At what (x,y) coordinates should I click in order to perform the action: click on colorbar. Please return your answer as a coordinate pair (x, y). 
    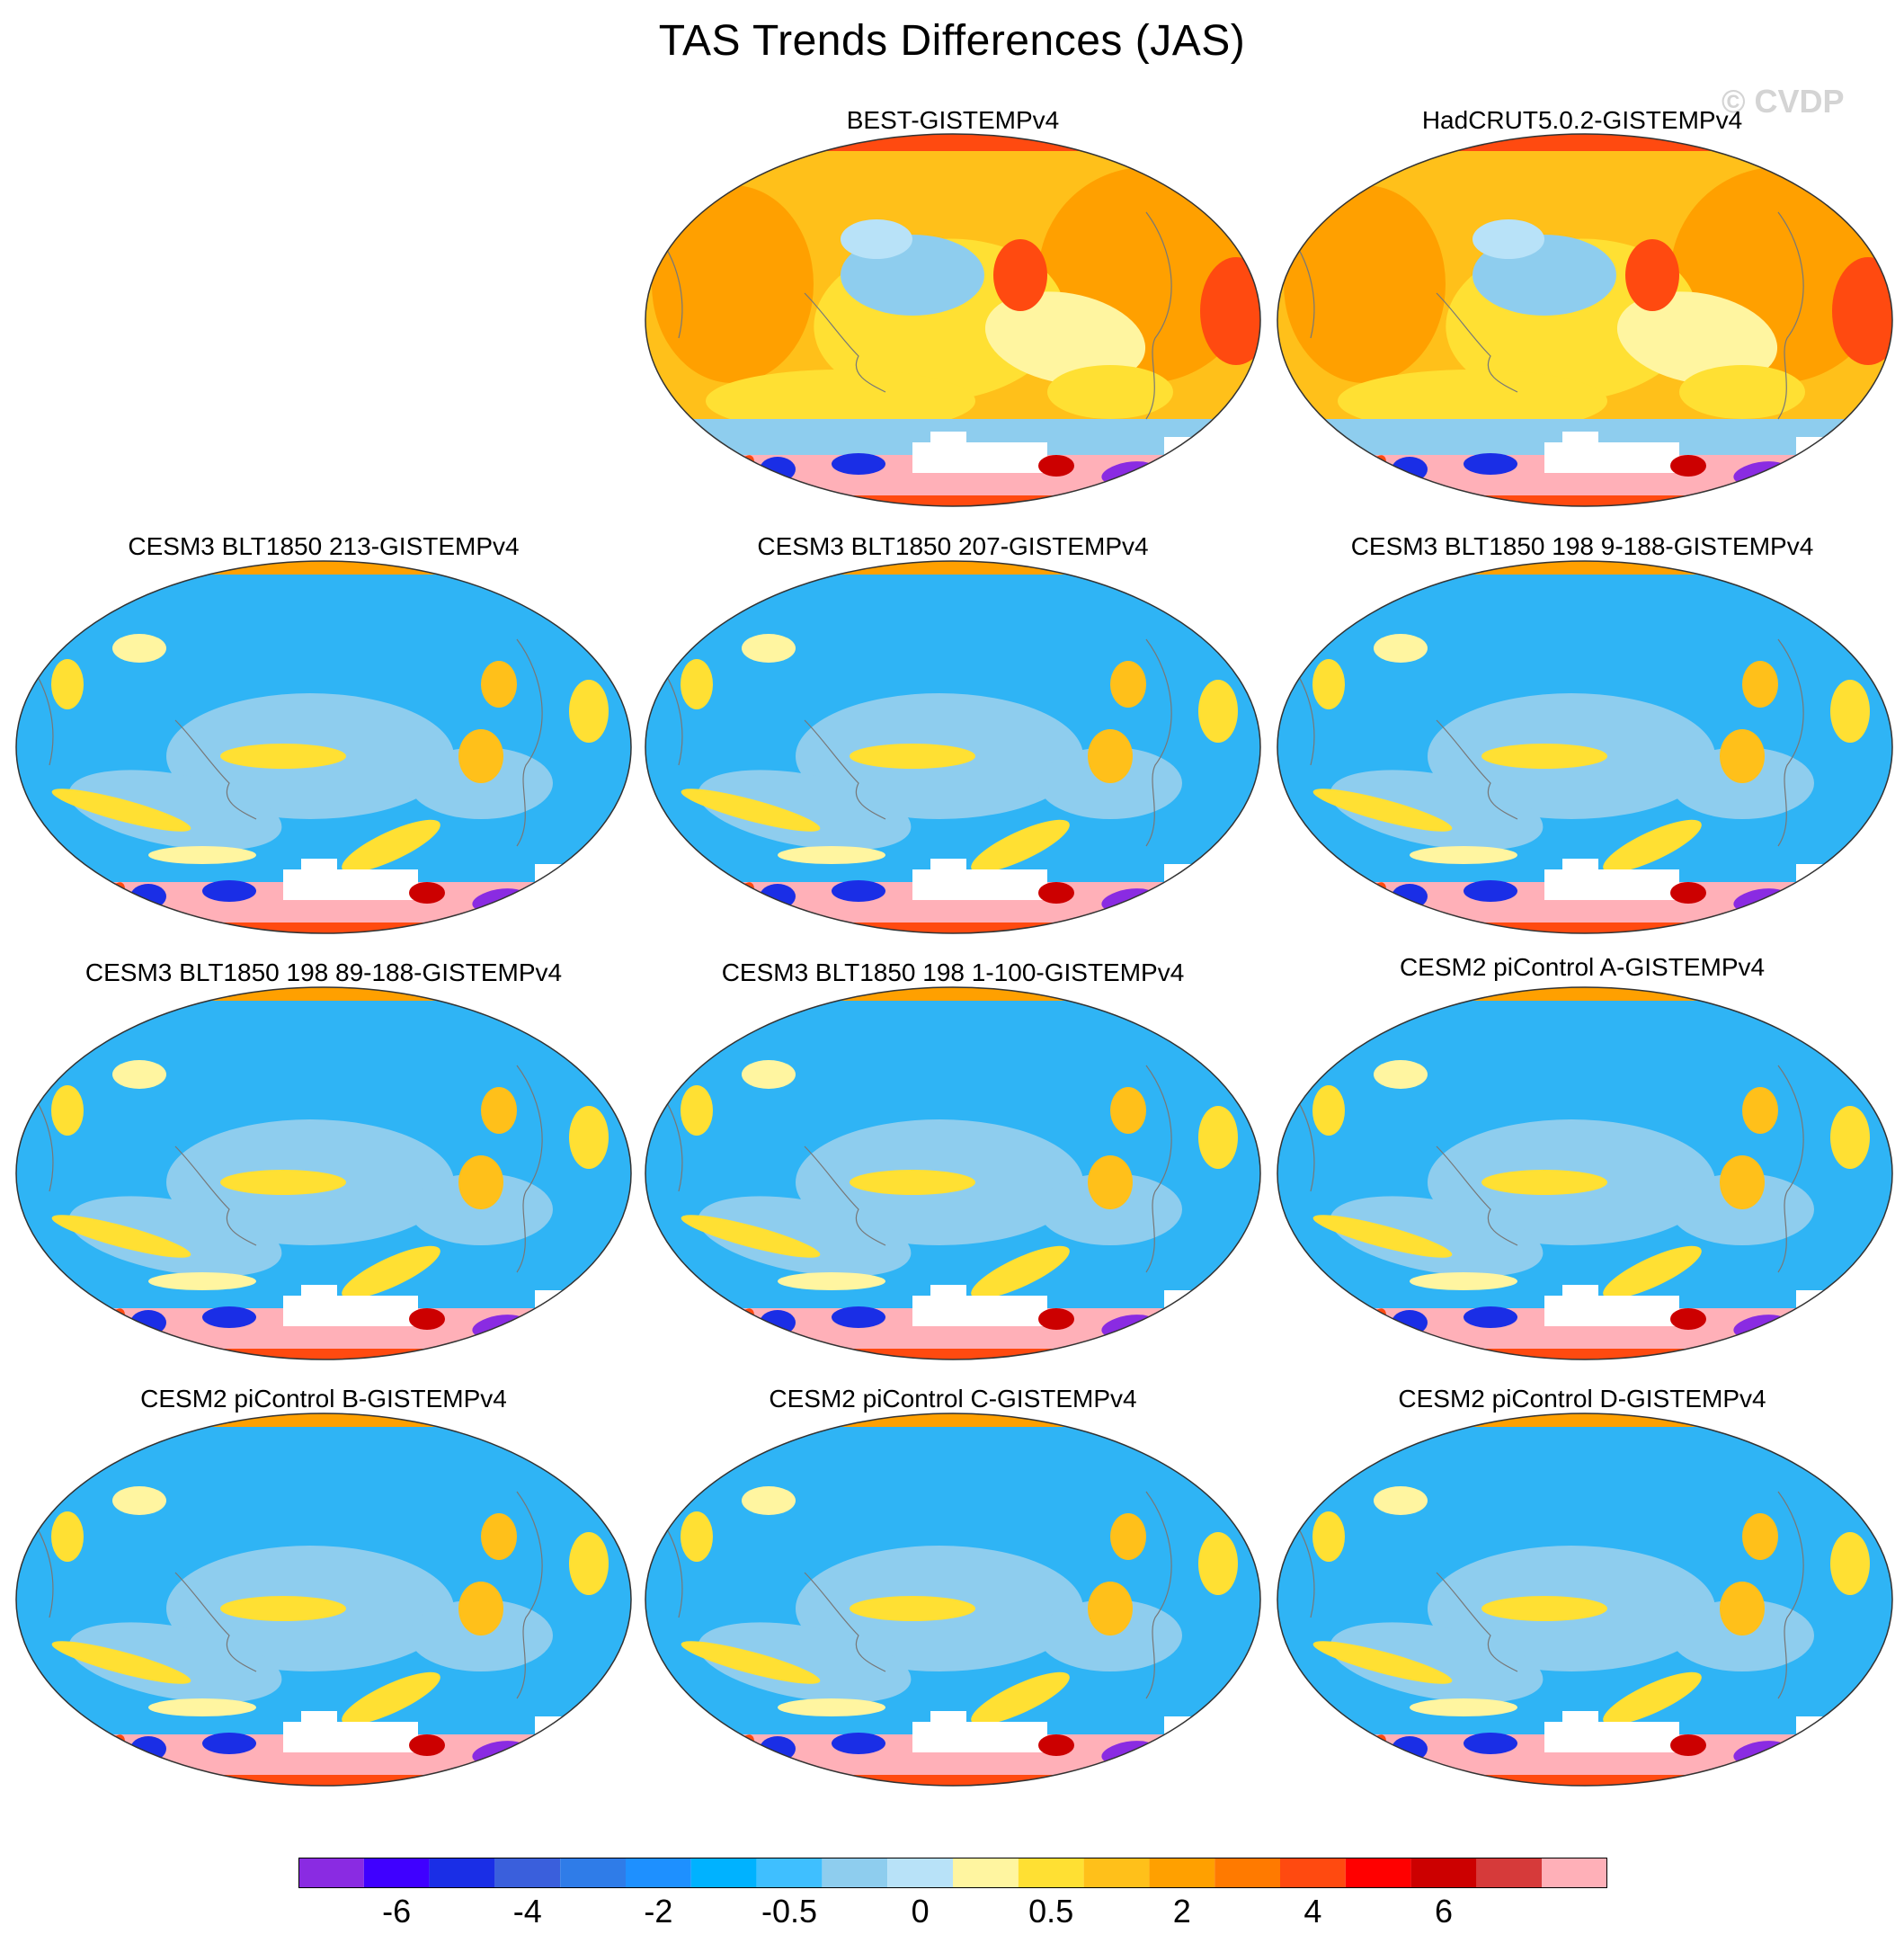
    Looking at the image, I should click on (952, 1873).